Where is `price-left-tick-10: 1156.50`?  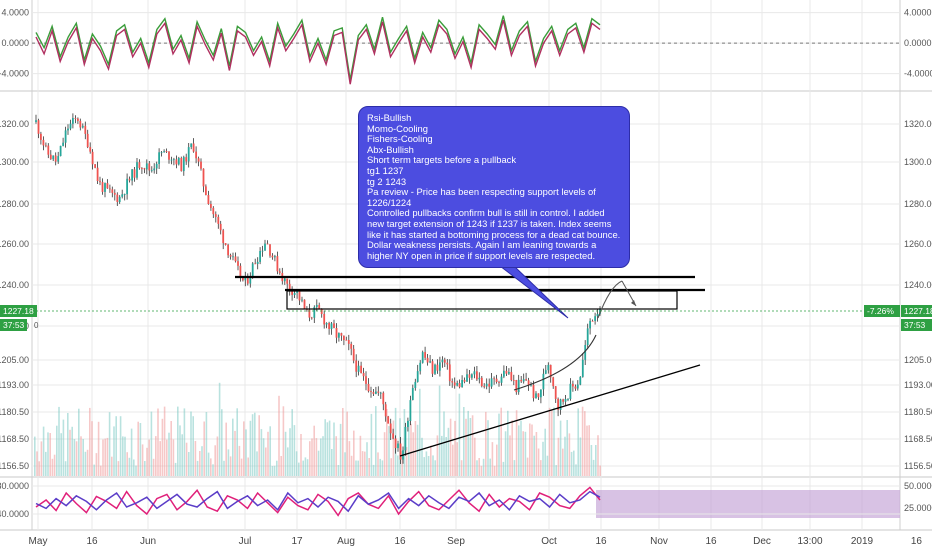 price-left-tick-10: 1156.50 is located at coordinates (14, 466).